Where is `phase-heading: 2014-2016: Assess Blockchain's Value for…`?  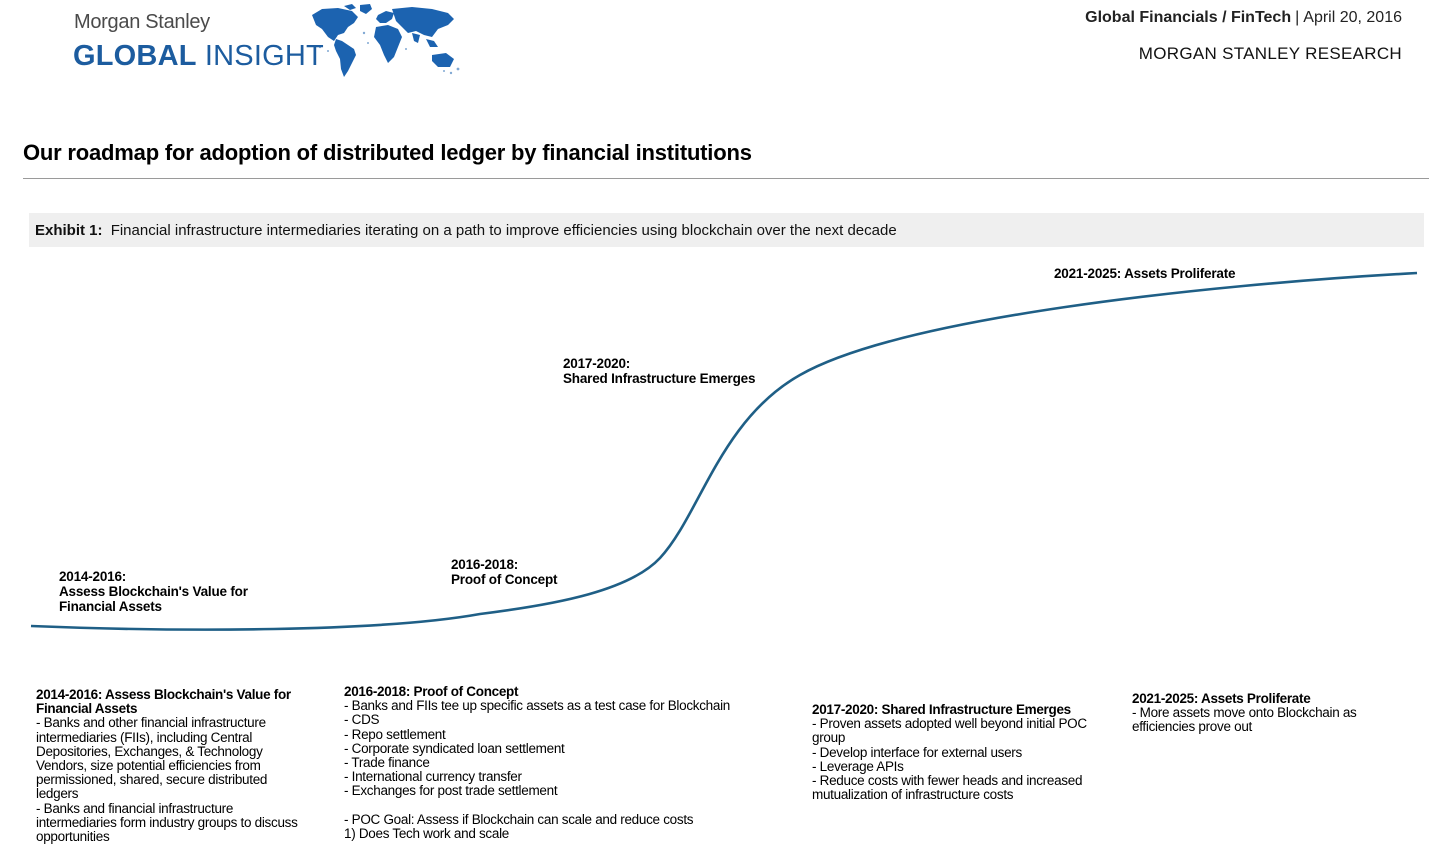
phase-heading: 2014-2016: Assess Blockchain's Value for… is located at coordinates (163, 702).